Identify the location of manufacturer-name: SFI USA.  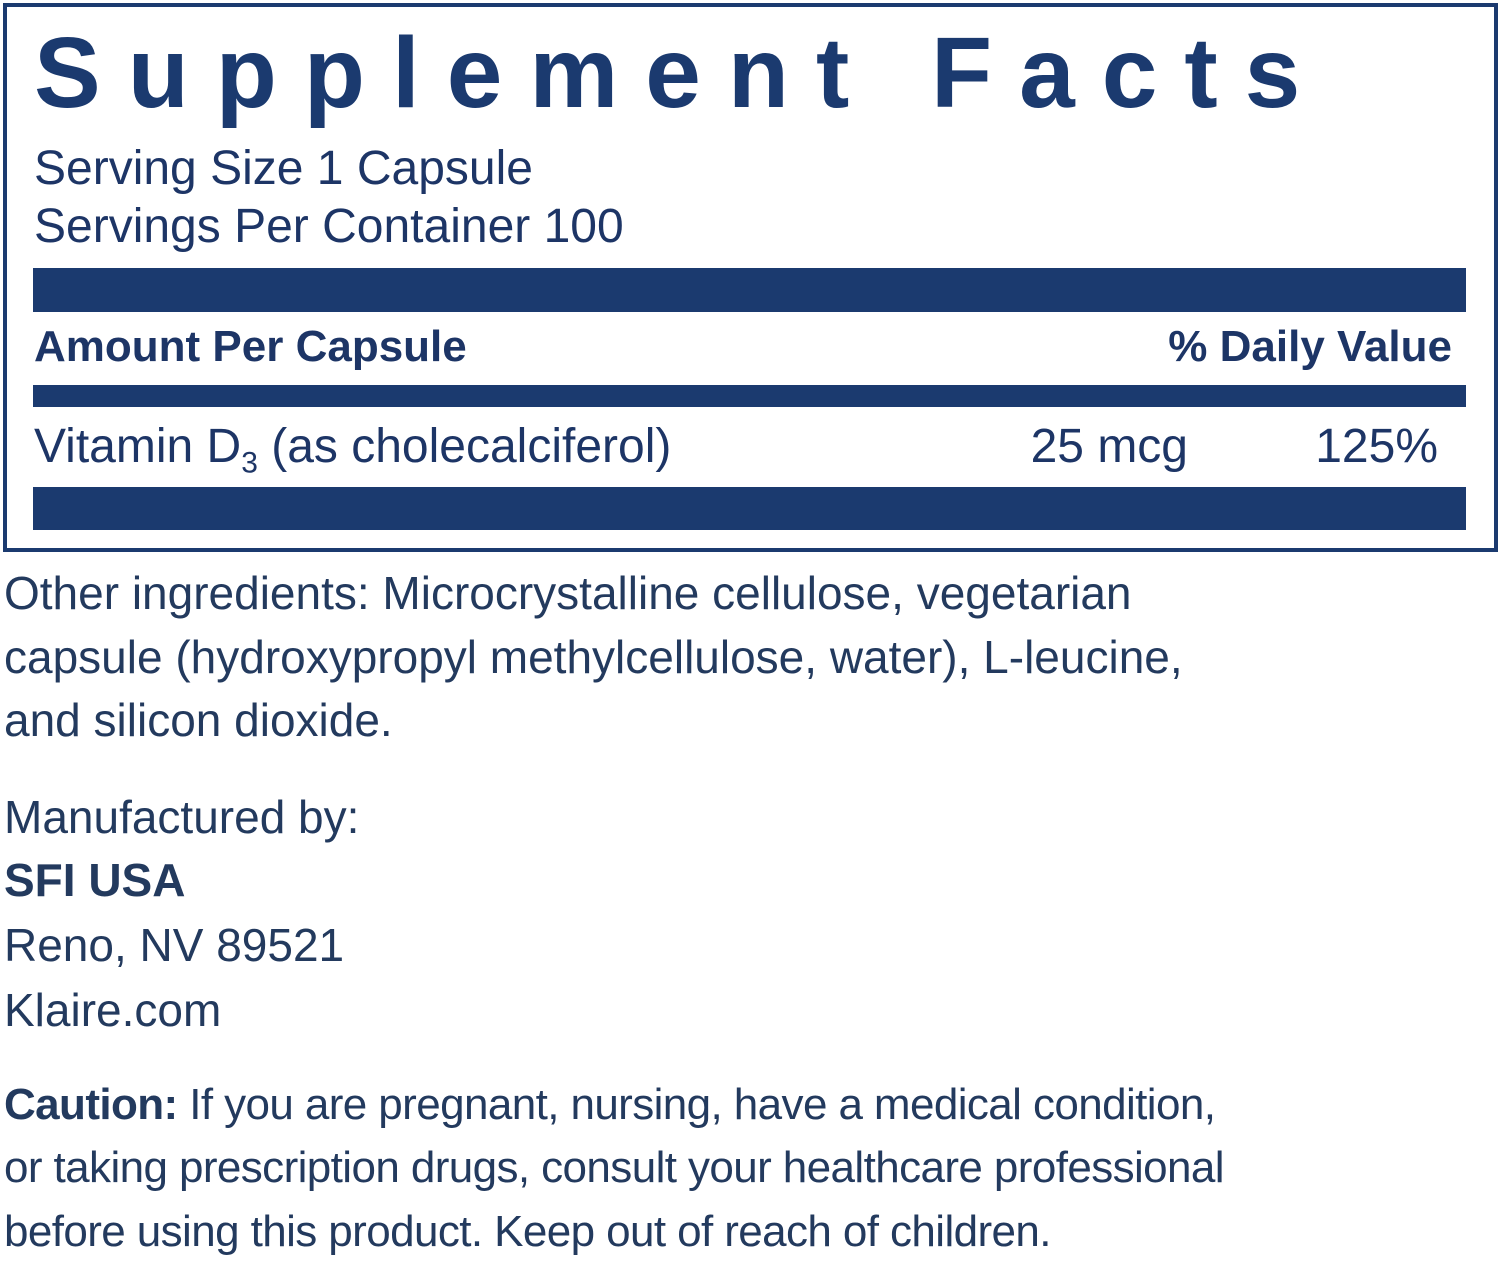
(95, 880).